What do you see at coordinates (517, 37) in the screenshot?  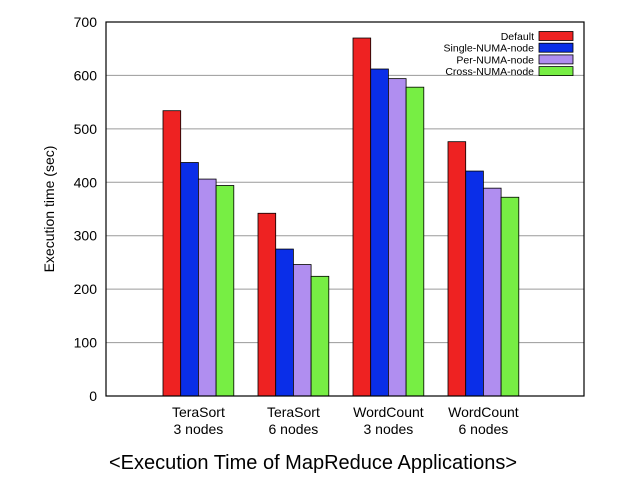 I see `legend-label: Default` at bounding box center [517, 37].